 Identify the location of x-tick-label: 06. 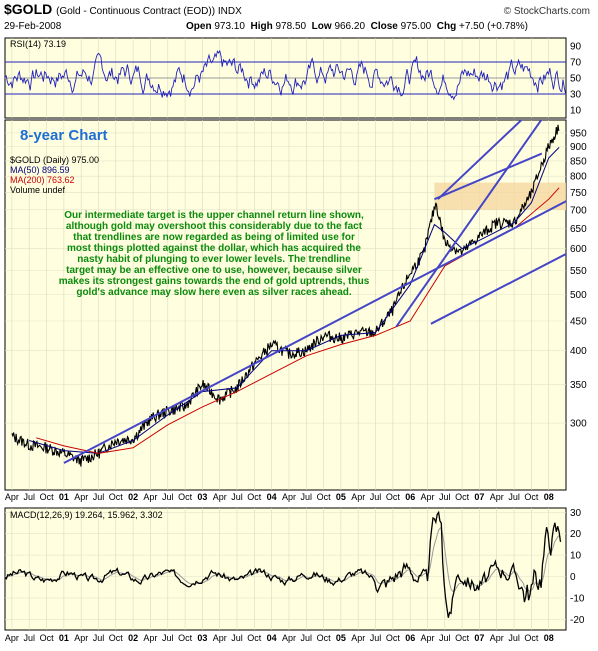
(410, 638).